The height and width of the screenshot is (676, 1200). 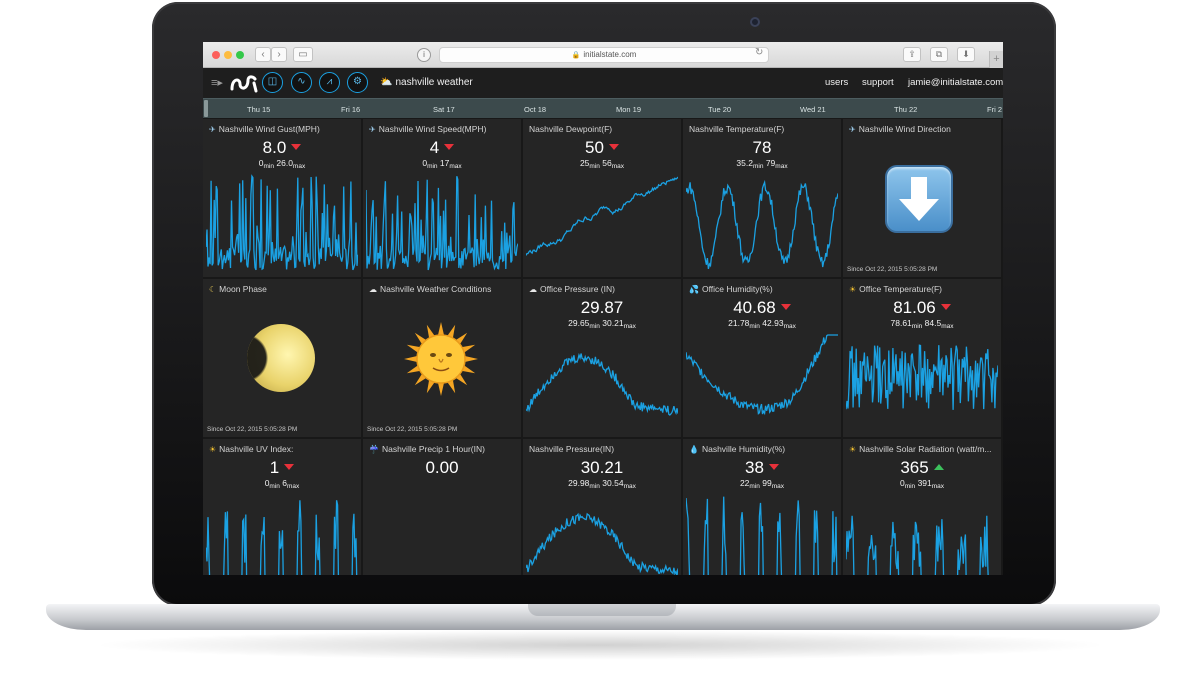 I want to click on initialstate-logo, so click(x=244, y=83).